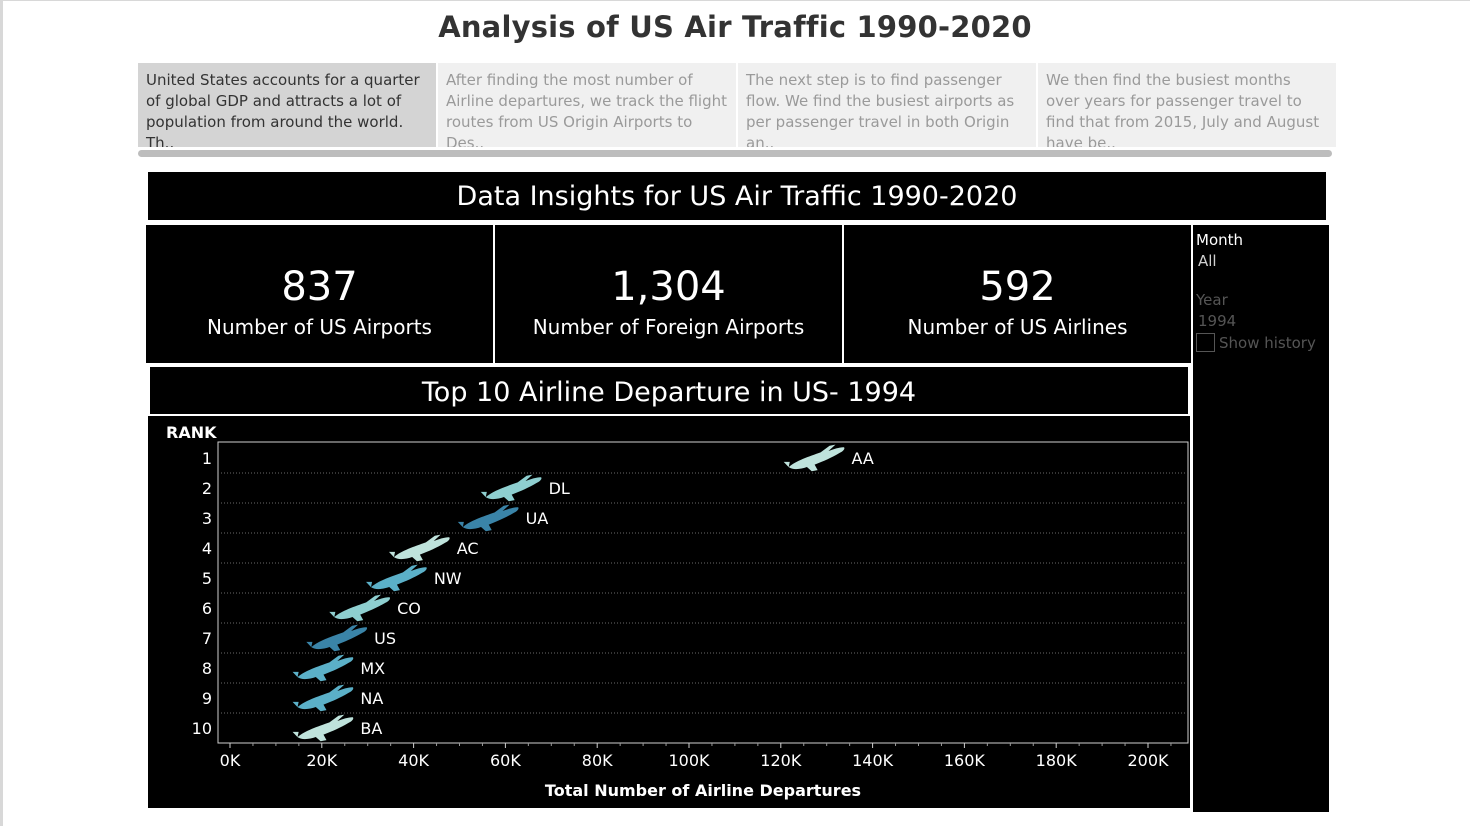  What do you see at coordinates (1017, 287) in the screenshot?
I see `kpi-value: 592` at bounding box center [1017, 287].